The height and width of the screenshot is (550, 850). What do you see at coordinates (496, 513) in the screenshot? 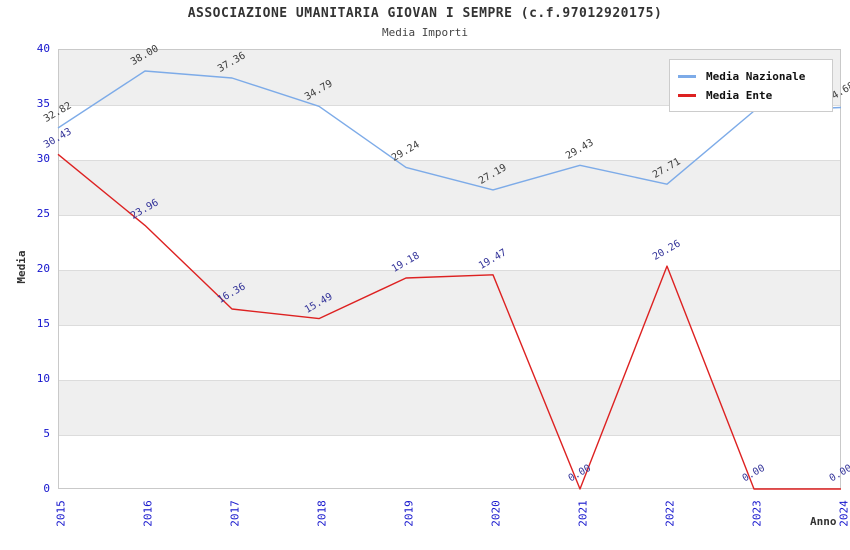
I see `x-tick-label: 2020` at bounding box center [496, 513].